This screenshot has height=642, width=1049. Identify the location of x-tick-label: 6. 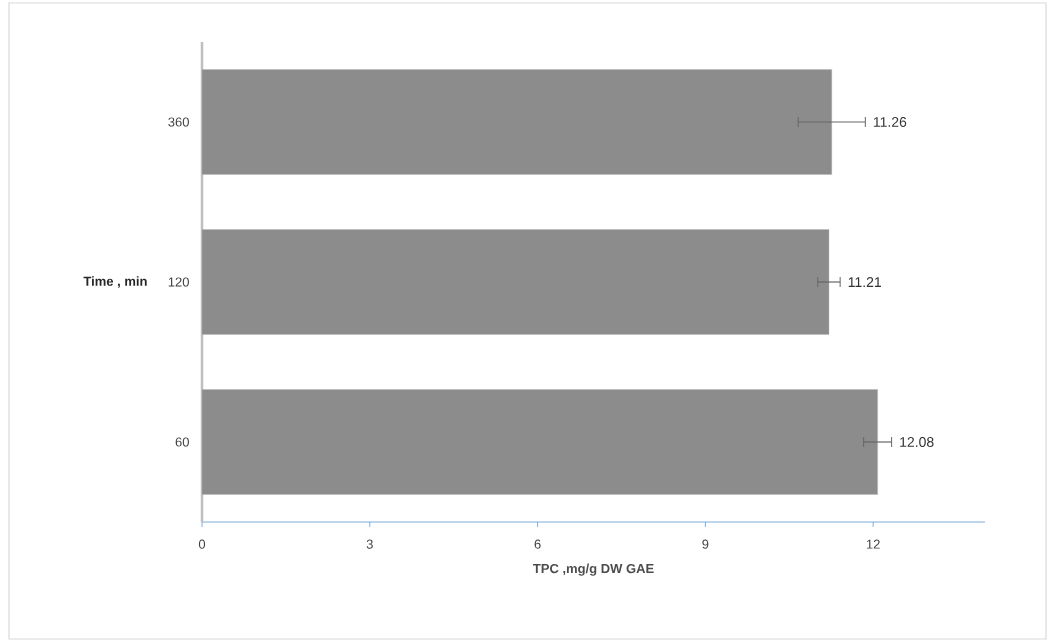
(537, 544).